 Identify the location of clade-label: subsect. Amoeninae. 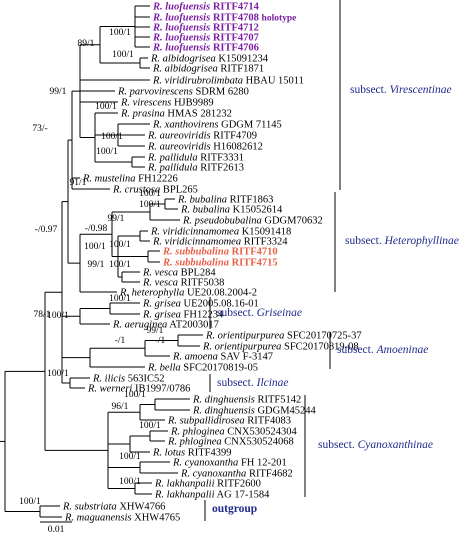
(382, 350).